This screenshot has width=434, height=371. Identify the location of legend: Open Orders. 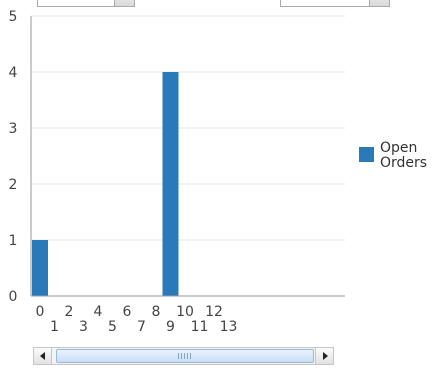
(393, 155).